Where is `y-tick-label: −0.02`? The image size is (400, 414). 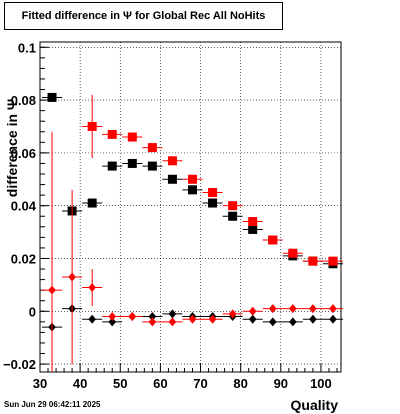 y-tick-label: −0.02 is located at coordinates (19, 364).